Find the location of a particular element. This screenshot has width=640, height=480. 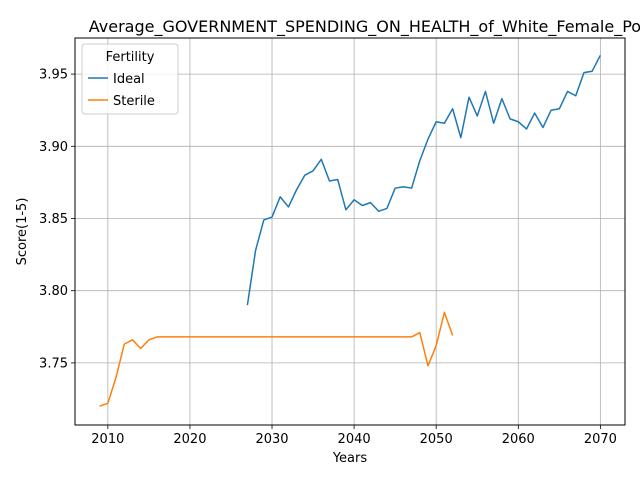

x-tick-label: 2060 is located at coordinates (518, 439).